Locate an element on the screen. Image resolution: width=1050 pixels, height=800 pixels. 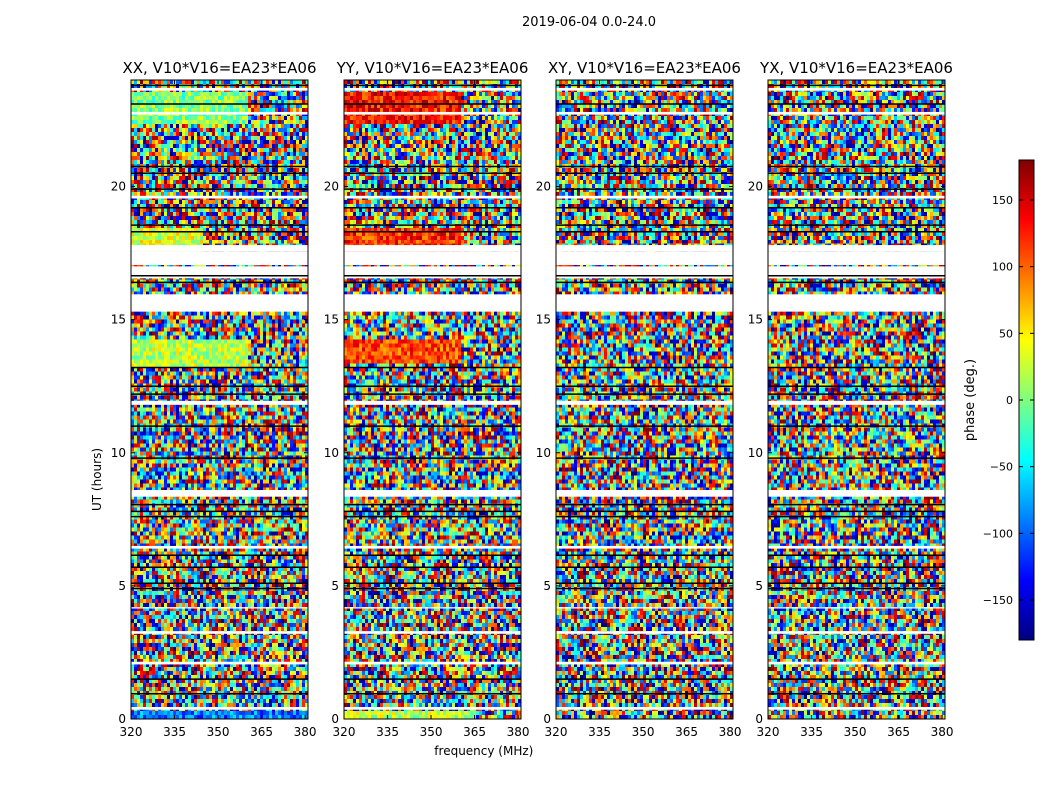
colorbar-tick-label: 150 is located at coordinates (1002, 200).